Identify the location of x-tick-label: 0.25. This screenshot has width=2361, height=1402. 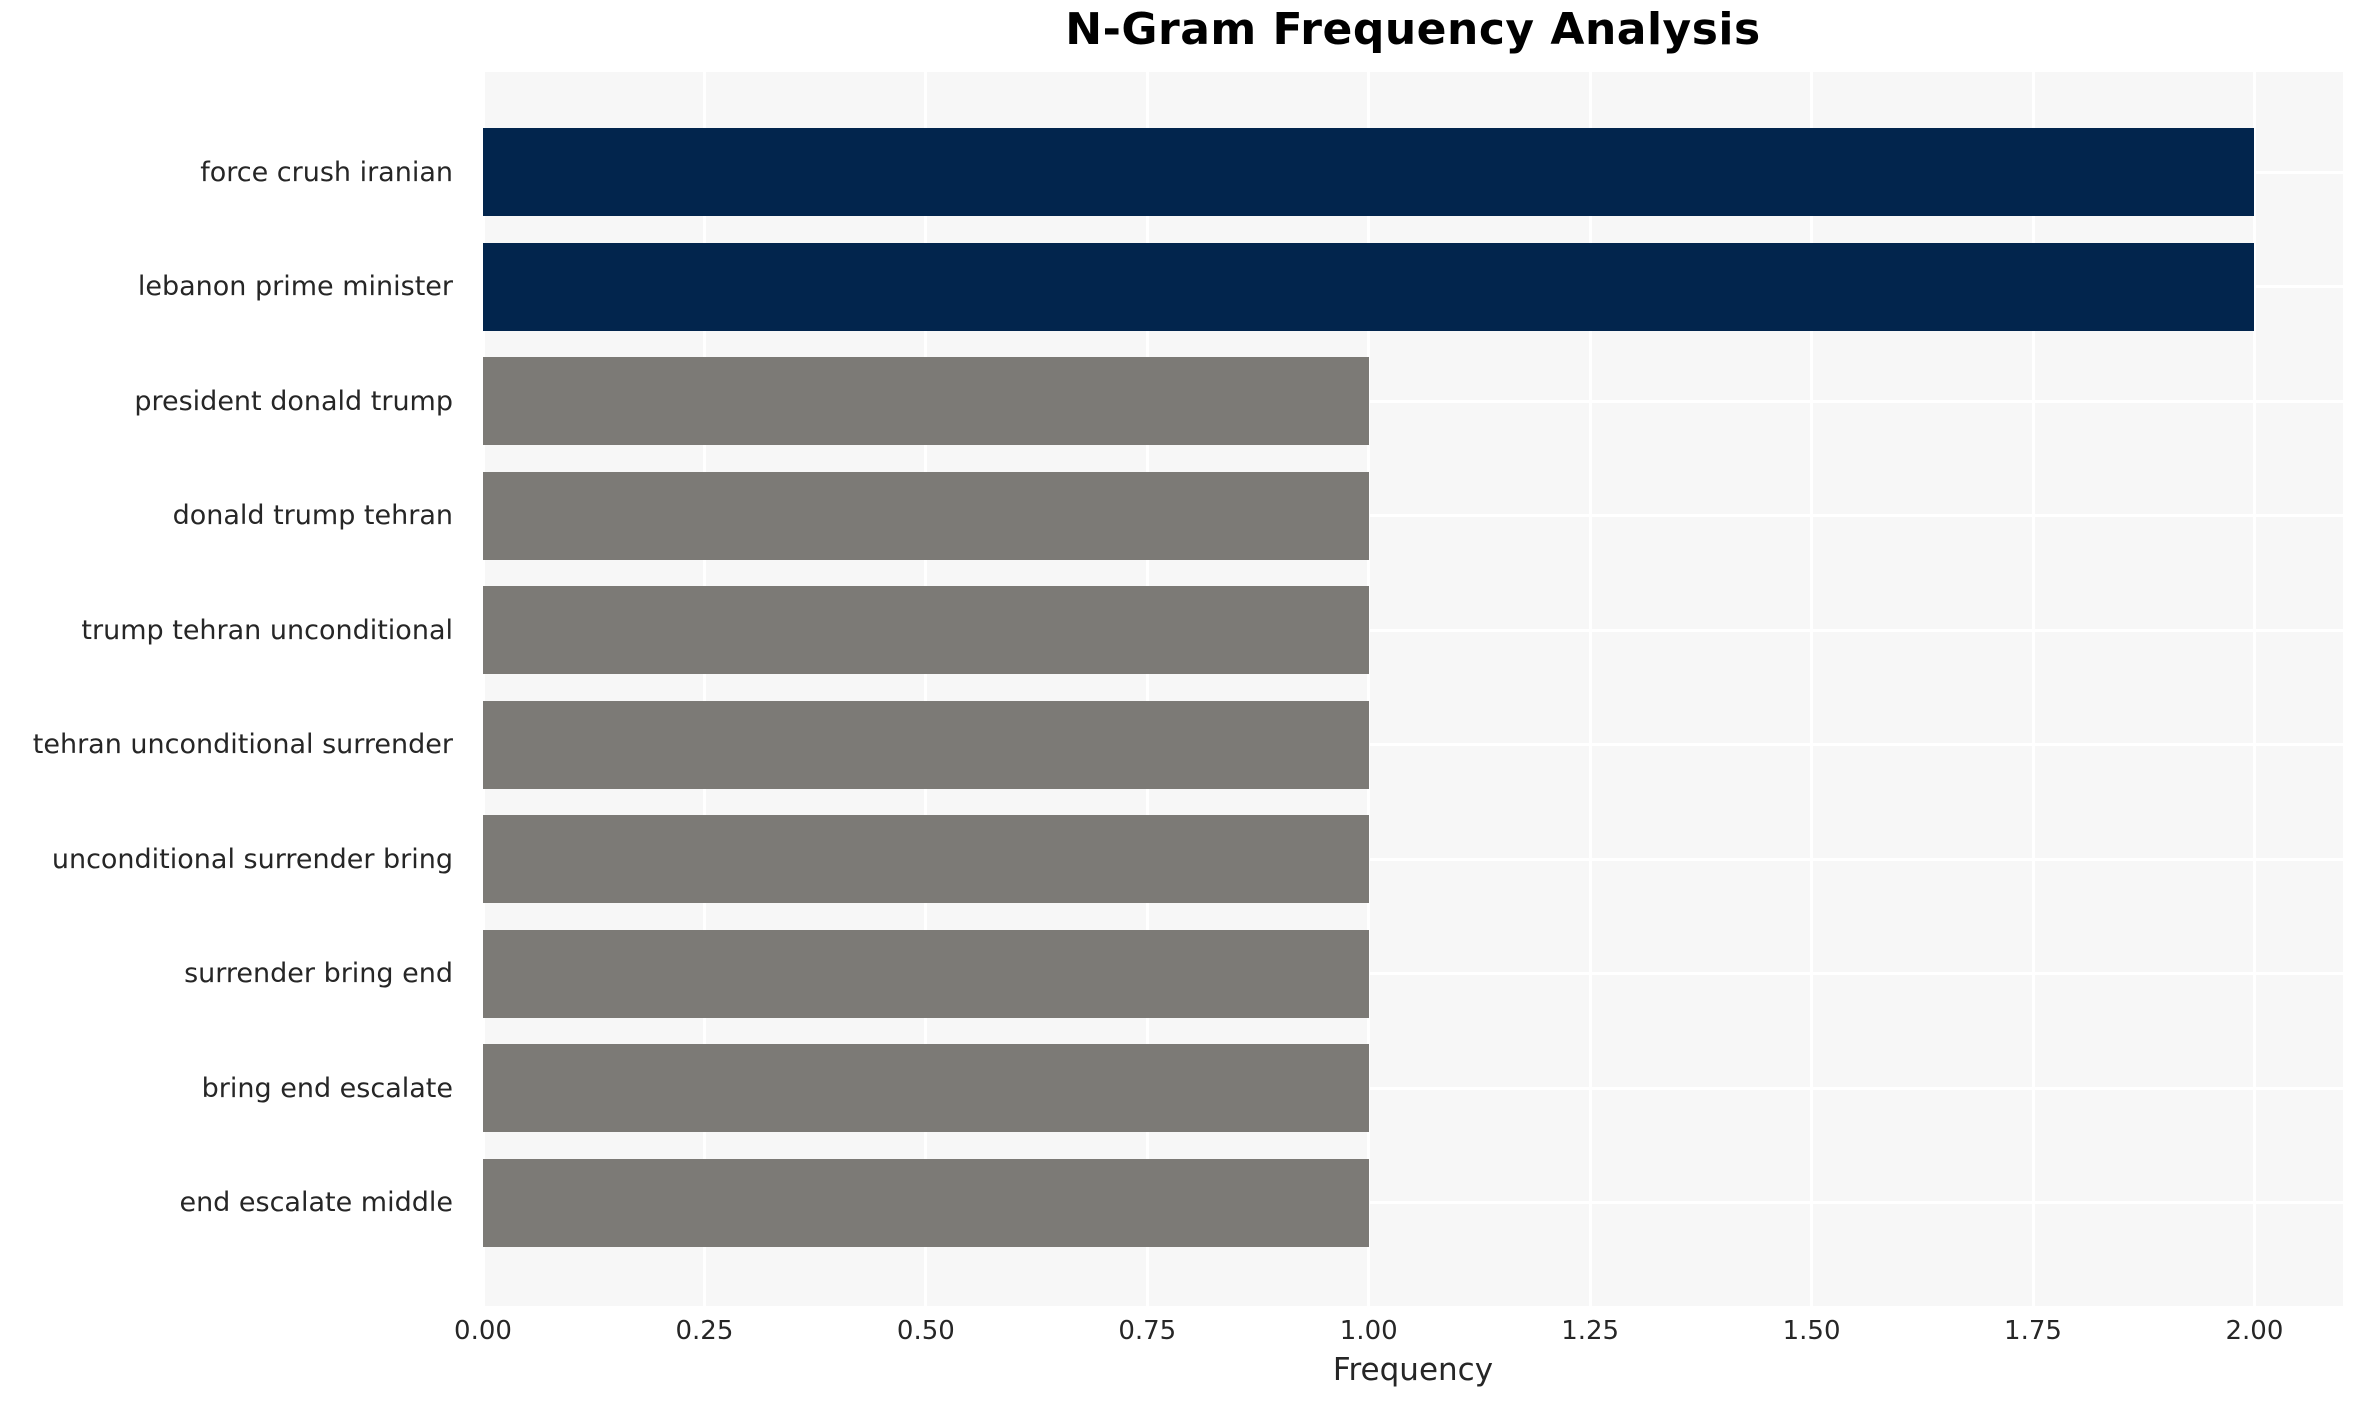
(704, 1331).